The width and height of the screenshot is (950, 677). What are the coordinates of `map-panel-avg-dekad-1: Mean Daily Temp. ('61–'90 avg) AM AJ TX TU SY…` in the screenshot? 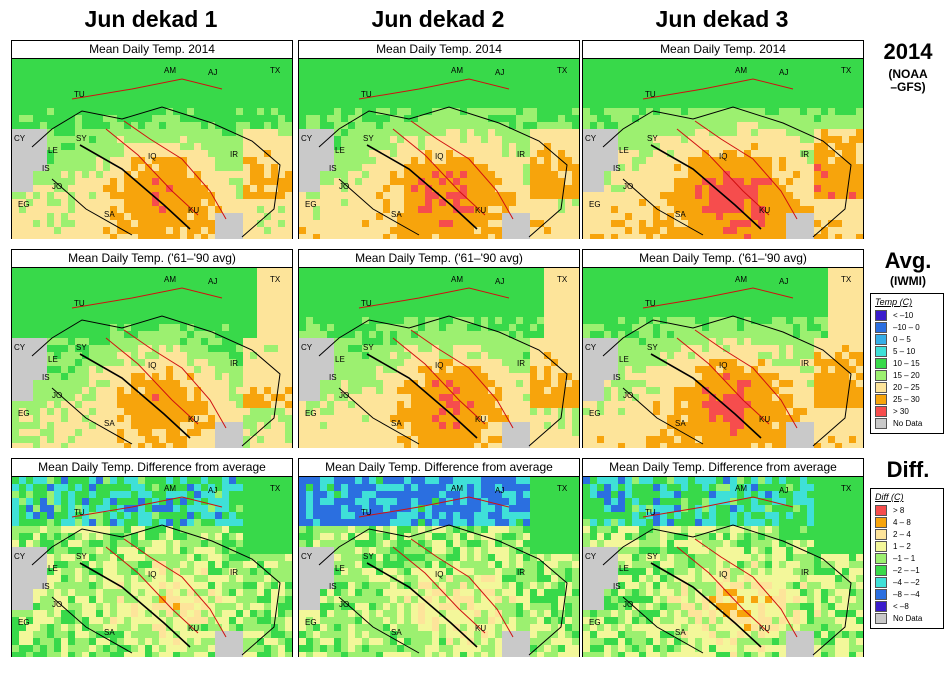 It's located at (152, 348).